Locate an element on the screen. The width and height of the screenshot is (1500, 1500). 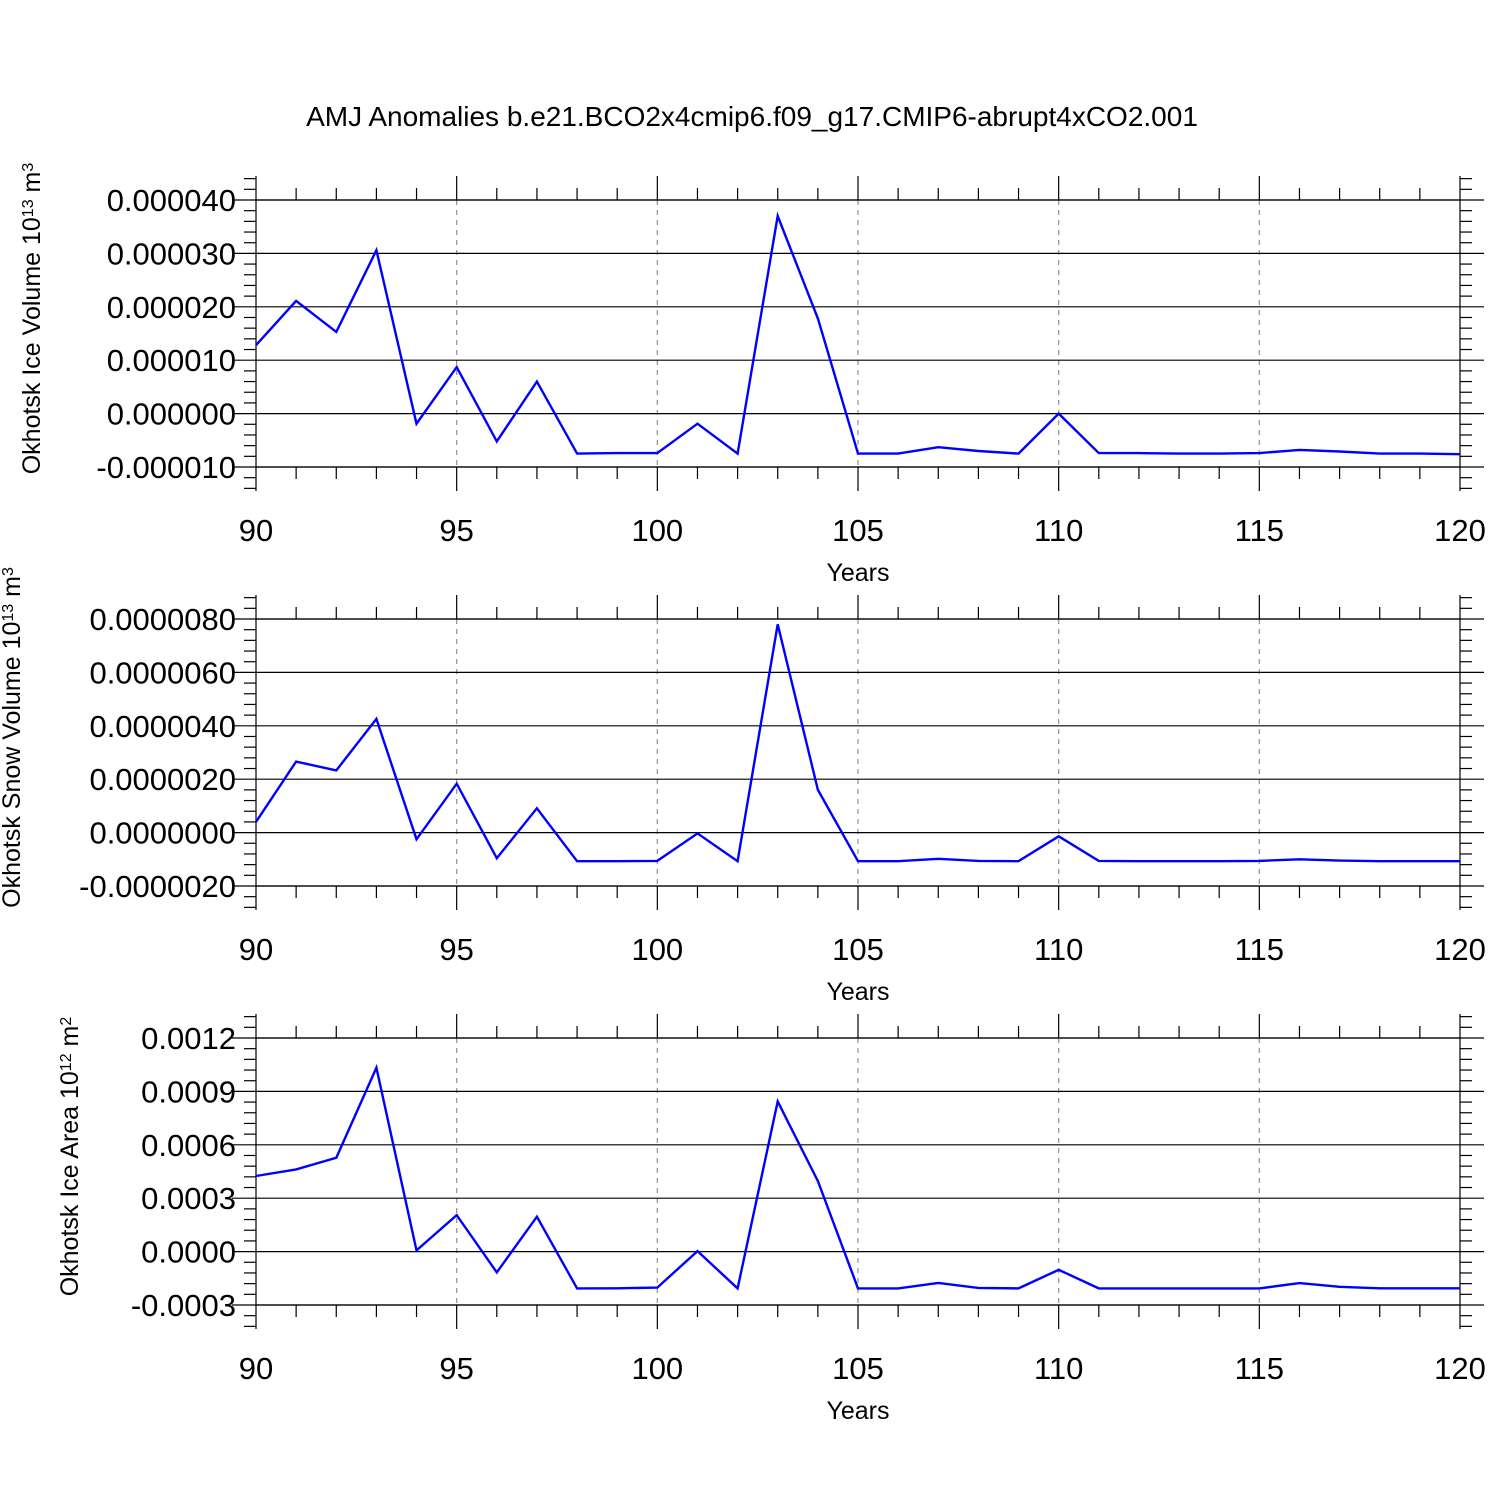
y-tick-label: 0.0003 is located at coordinates (188, 1198).